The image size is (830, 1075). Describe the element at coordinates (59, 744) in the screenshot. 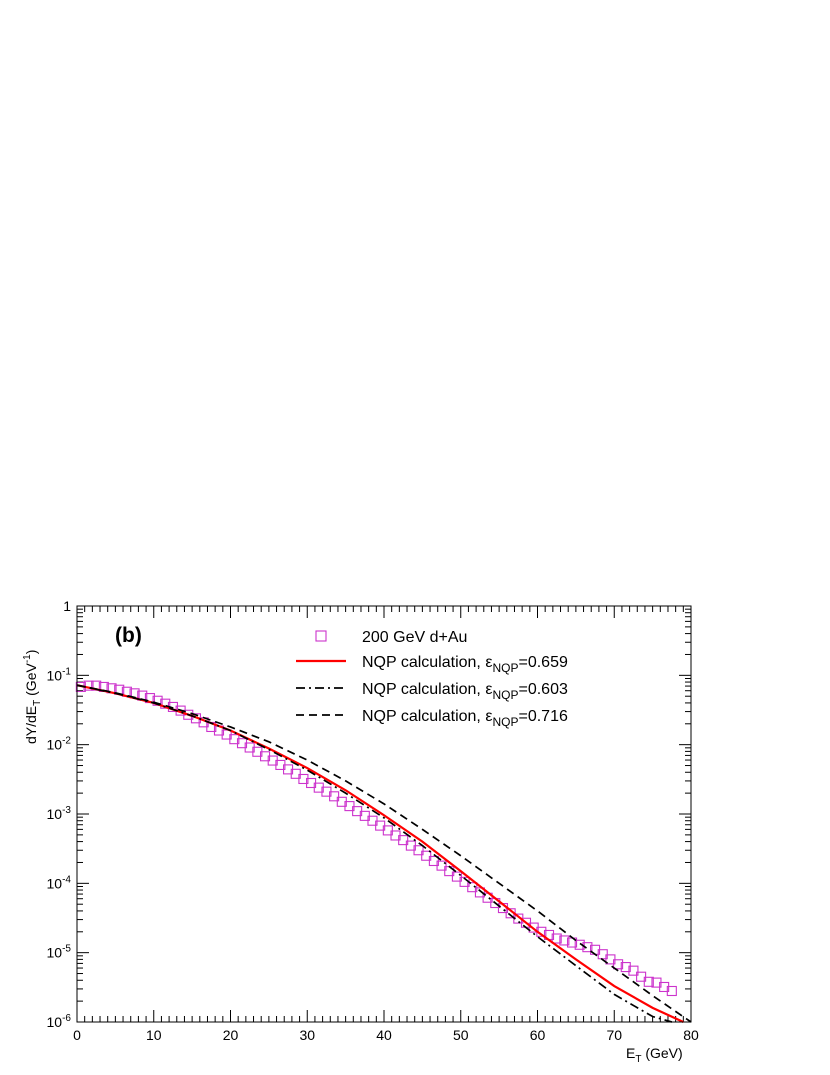

I see `y-tick-label: 10⁻²` at that location.